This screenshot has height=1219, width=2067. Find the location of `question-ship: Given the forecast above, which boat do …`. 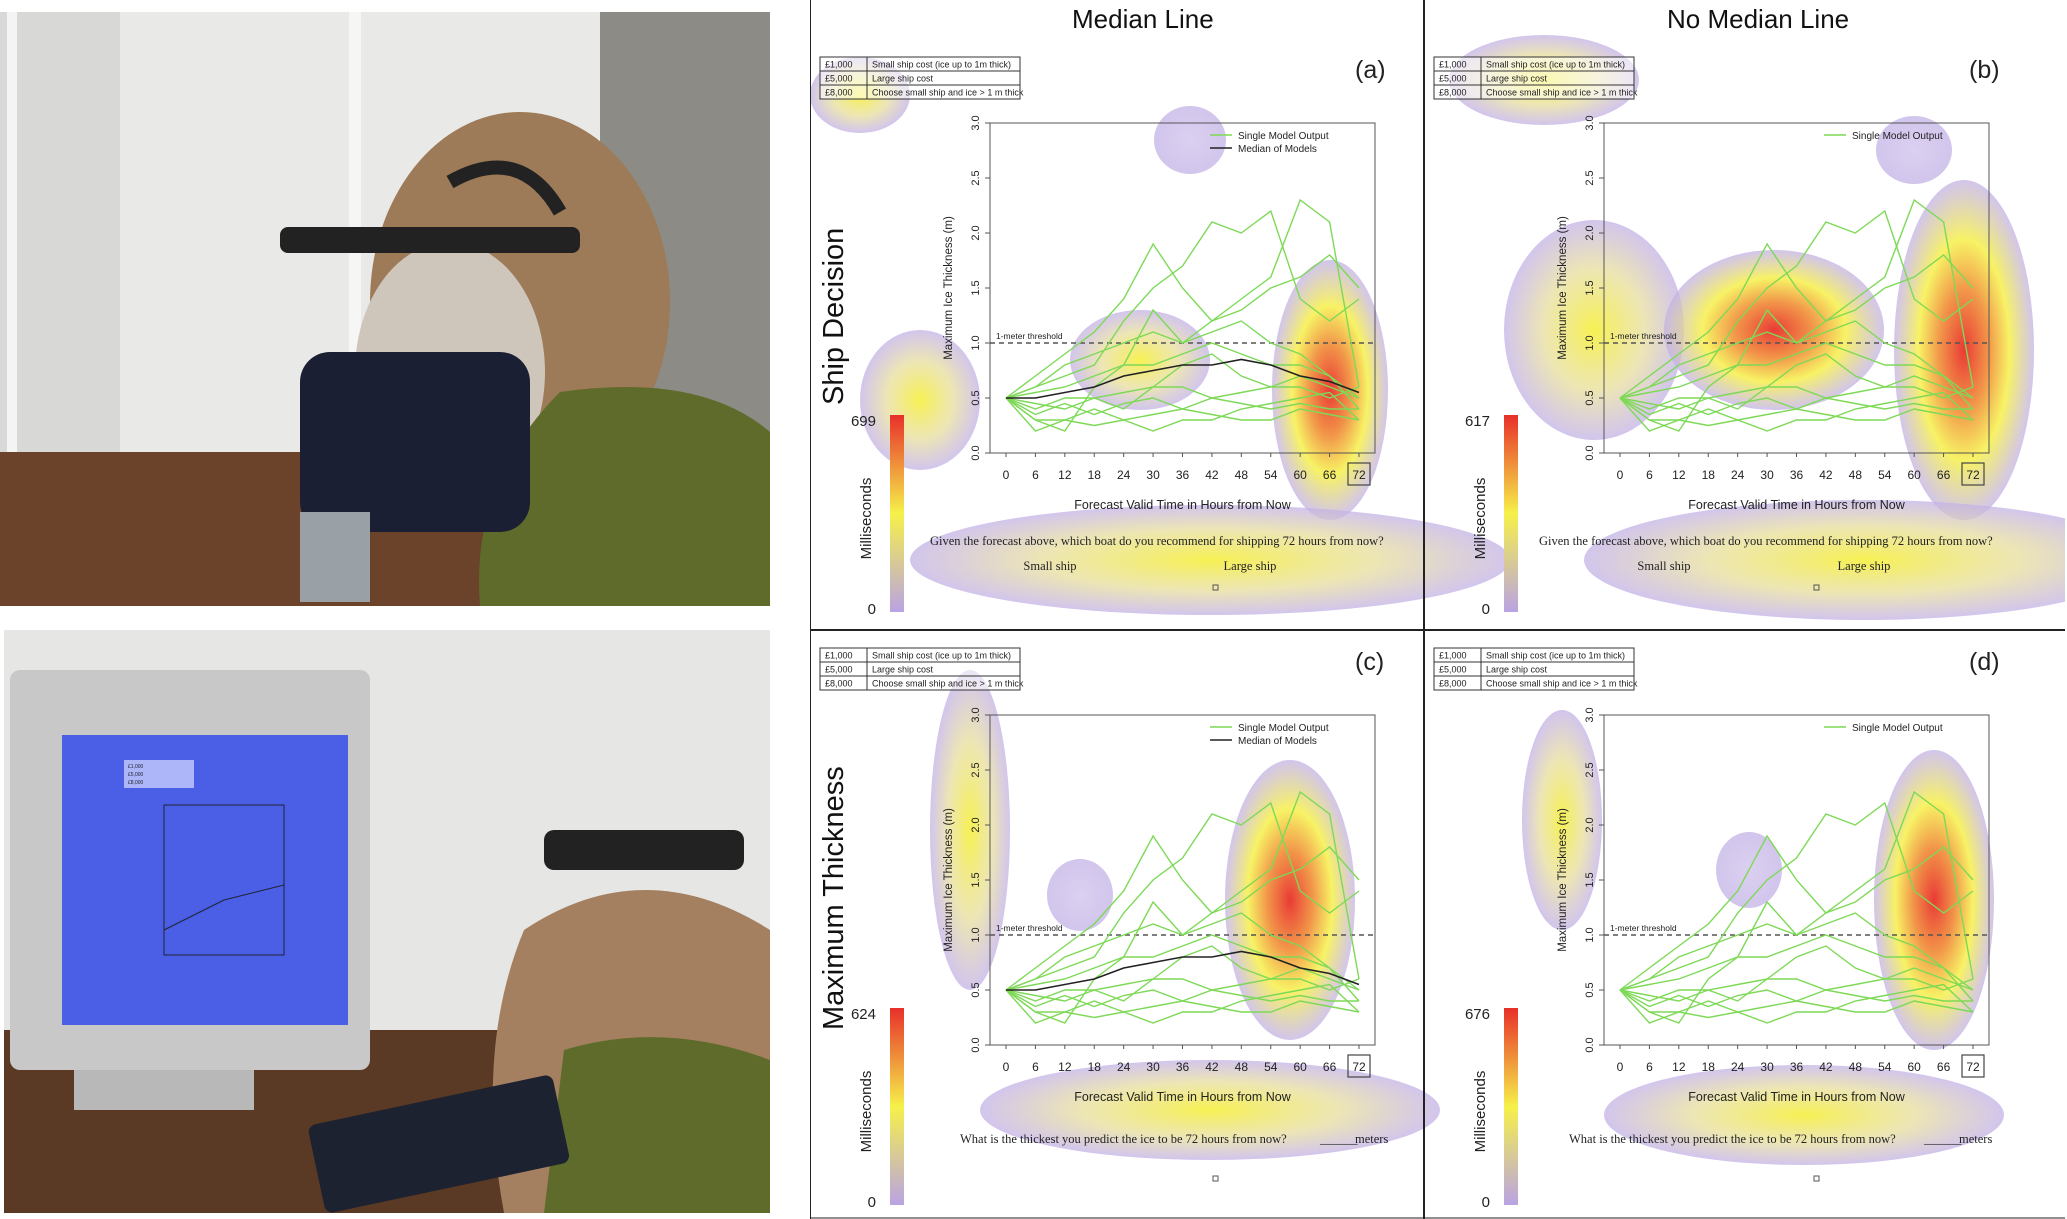

question-ship: Given the forecast above, which boat do … is located at coordinates (1157, 541).